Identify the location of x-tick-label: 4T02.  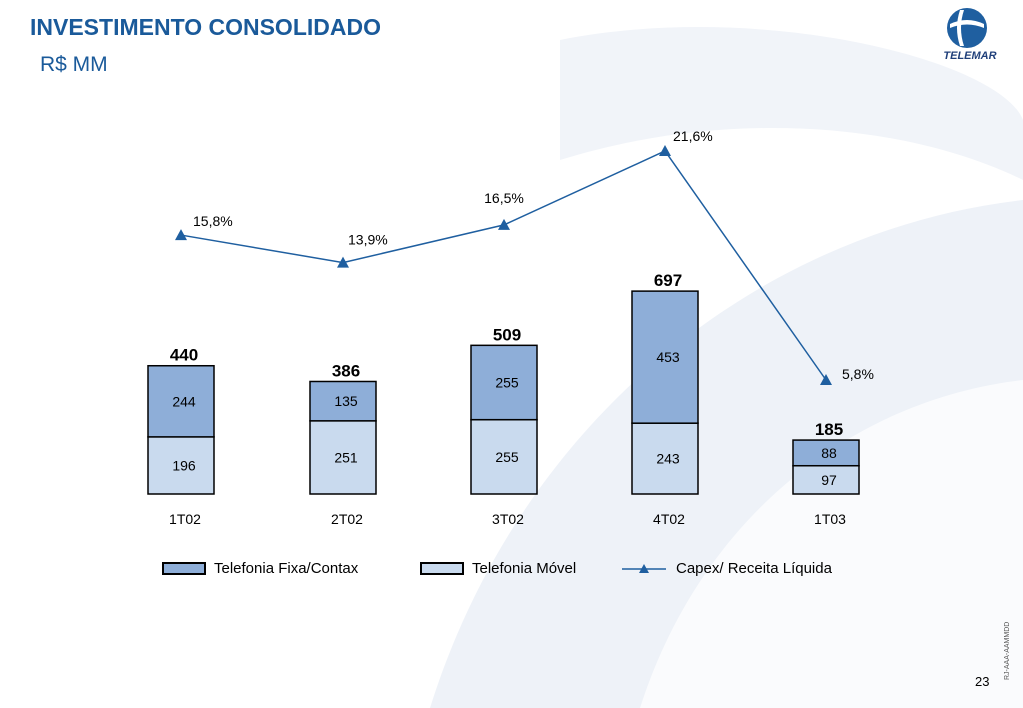
(669, 519).